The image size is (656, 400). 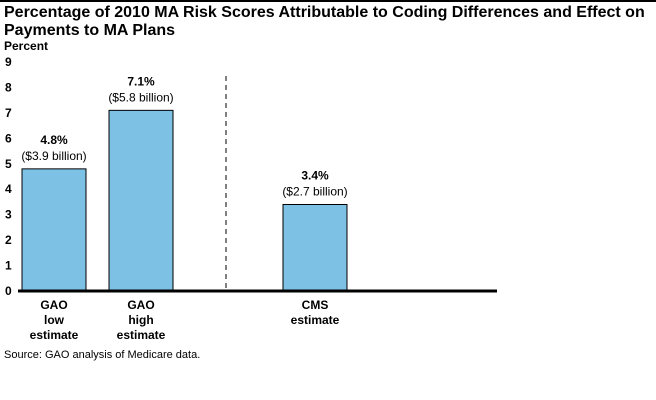 I want to click on category-label: low, so click(x=54, y=320).